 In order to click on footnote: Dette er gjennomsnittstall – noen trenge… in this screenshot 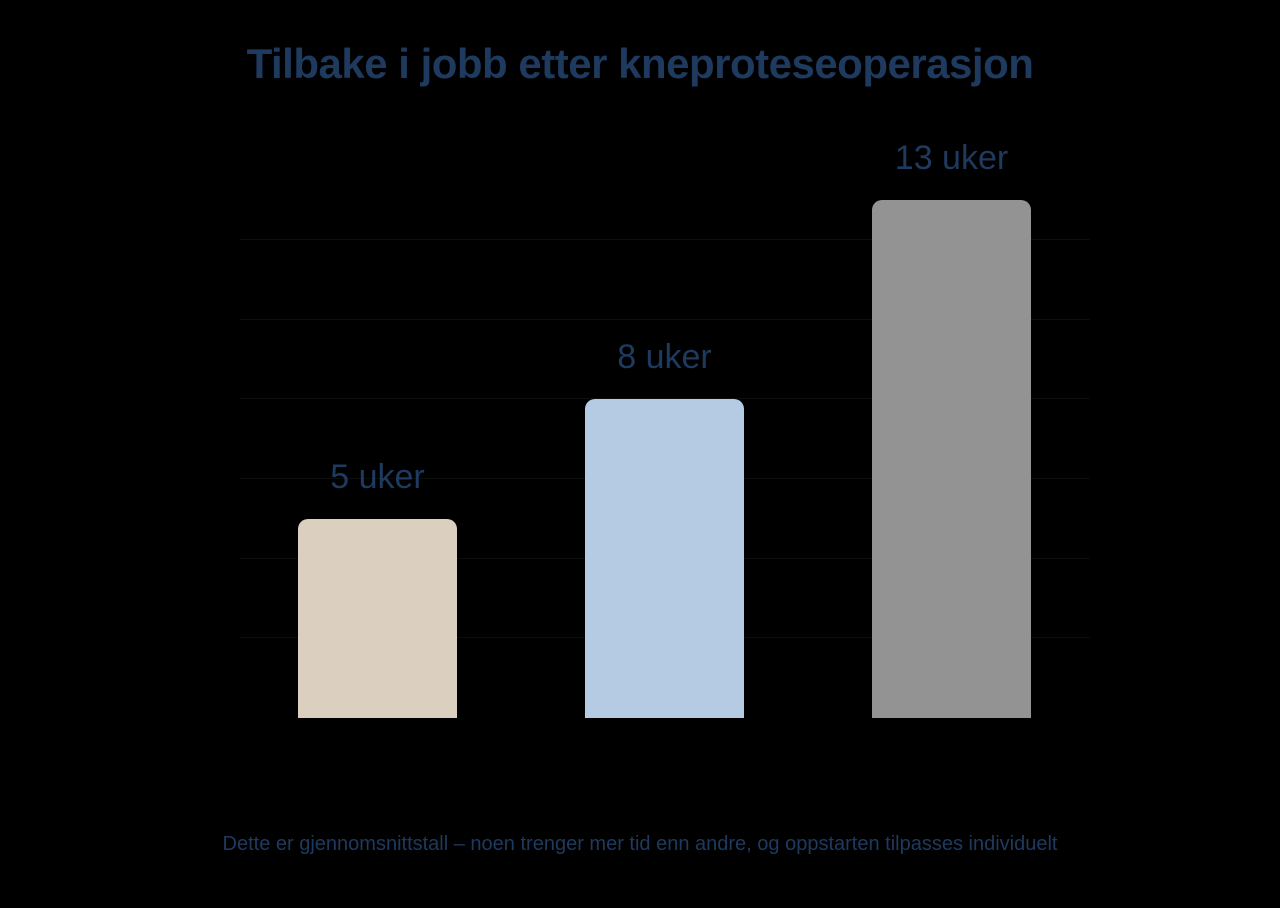, I will do `click(640, 844)`.